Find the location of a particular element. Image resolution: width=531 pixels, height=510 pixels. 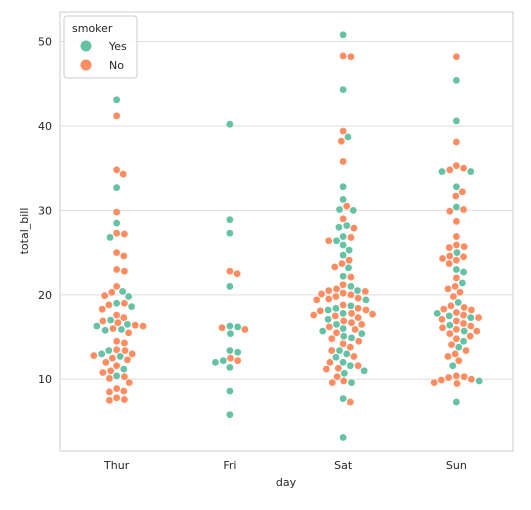

x-tick-label: Fri is located at coordinates (229, 465).